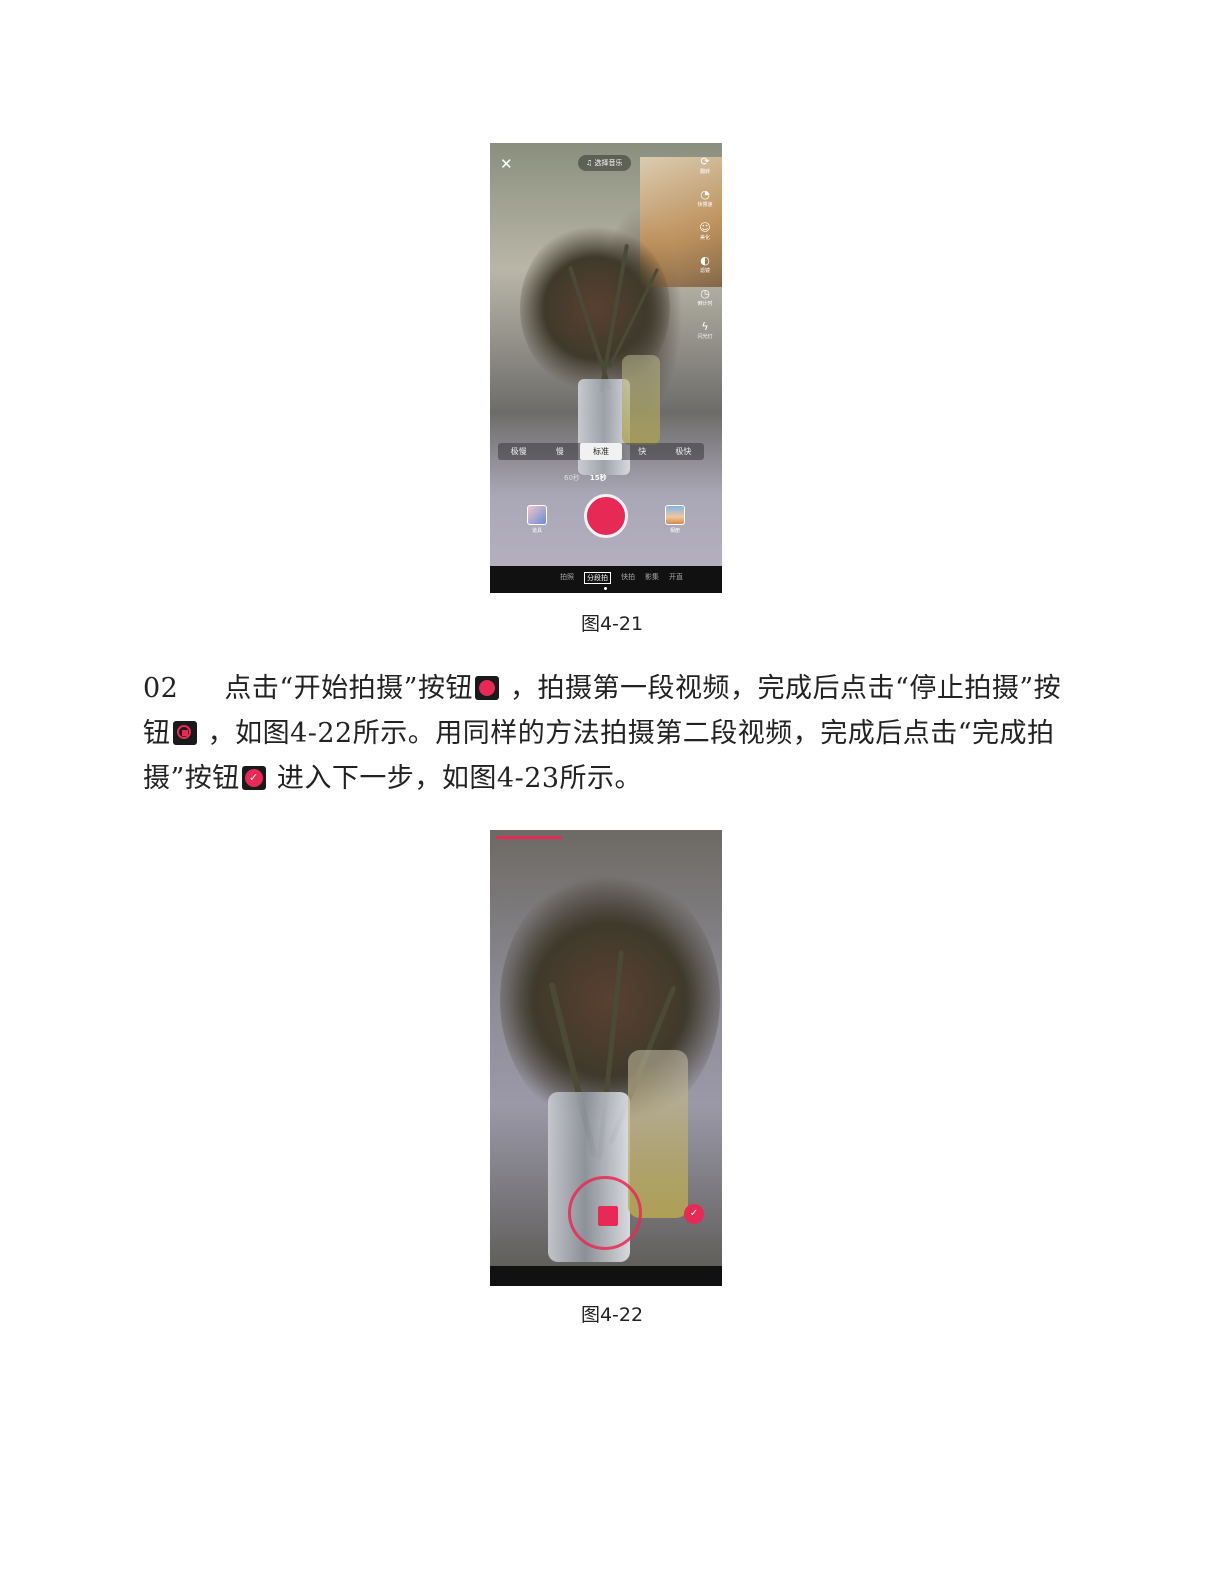  What do you see at coordinates (486, 688) in the screenshot?
I see `record-button-icon` at bounding box center [486, 688].